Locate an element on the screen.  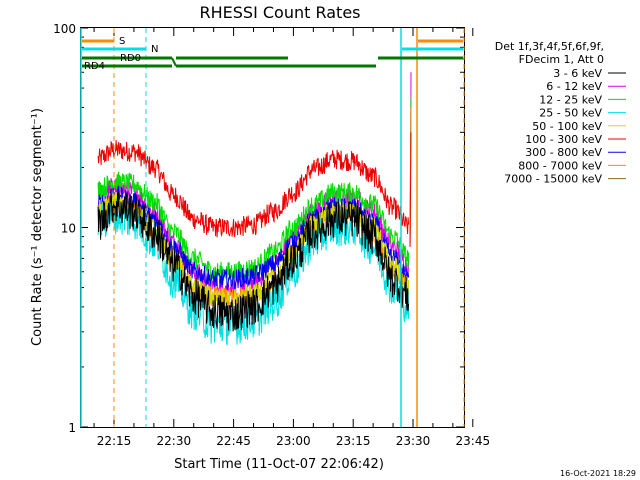
n-label: N is located at coordinates (154, 49).